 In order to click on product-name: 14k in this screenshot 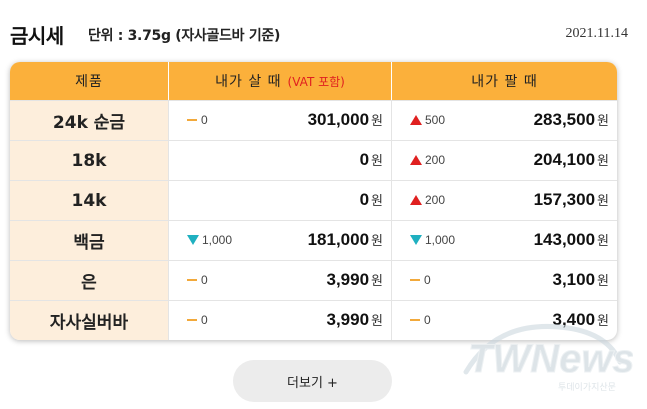, I will do `click(89, 200)`.